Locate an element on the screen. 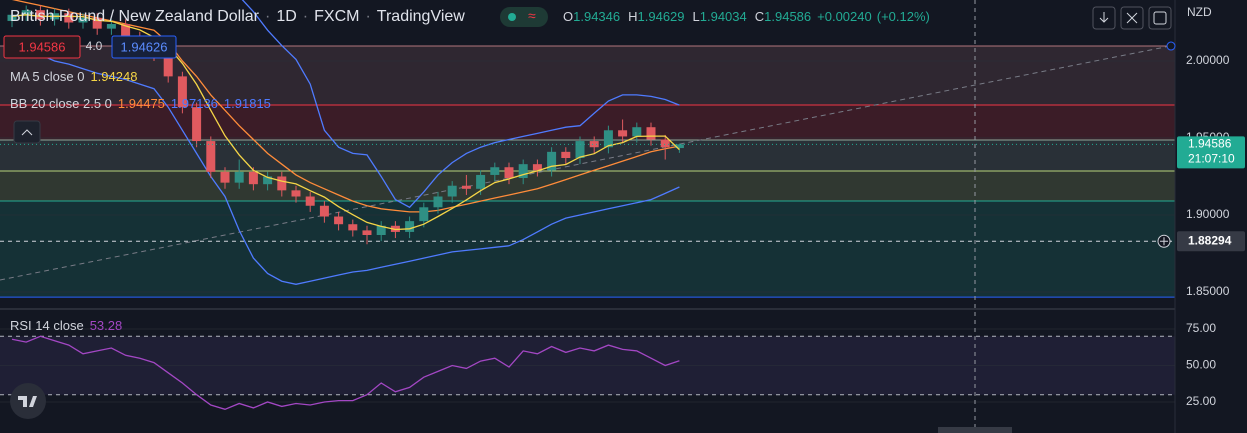  y-tick-label: 1.90000 is located at coordinates (1208, 214).